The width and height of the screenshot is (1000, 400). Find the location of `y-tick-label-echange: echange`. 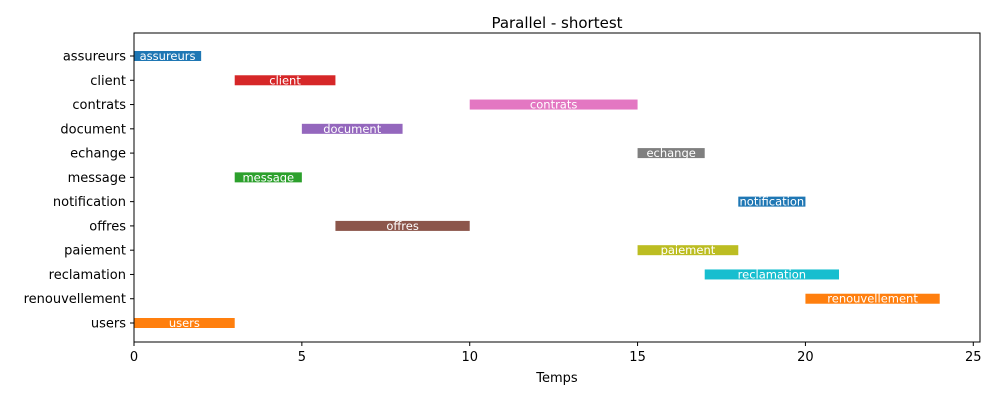

y-tick-label-echange: echange is located at coordinates (98, 154).